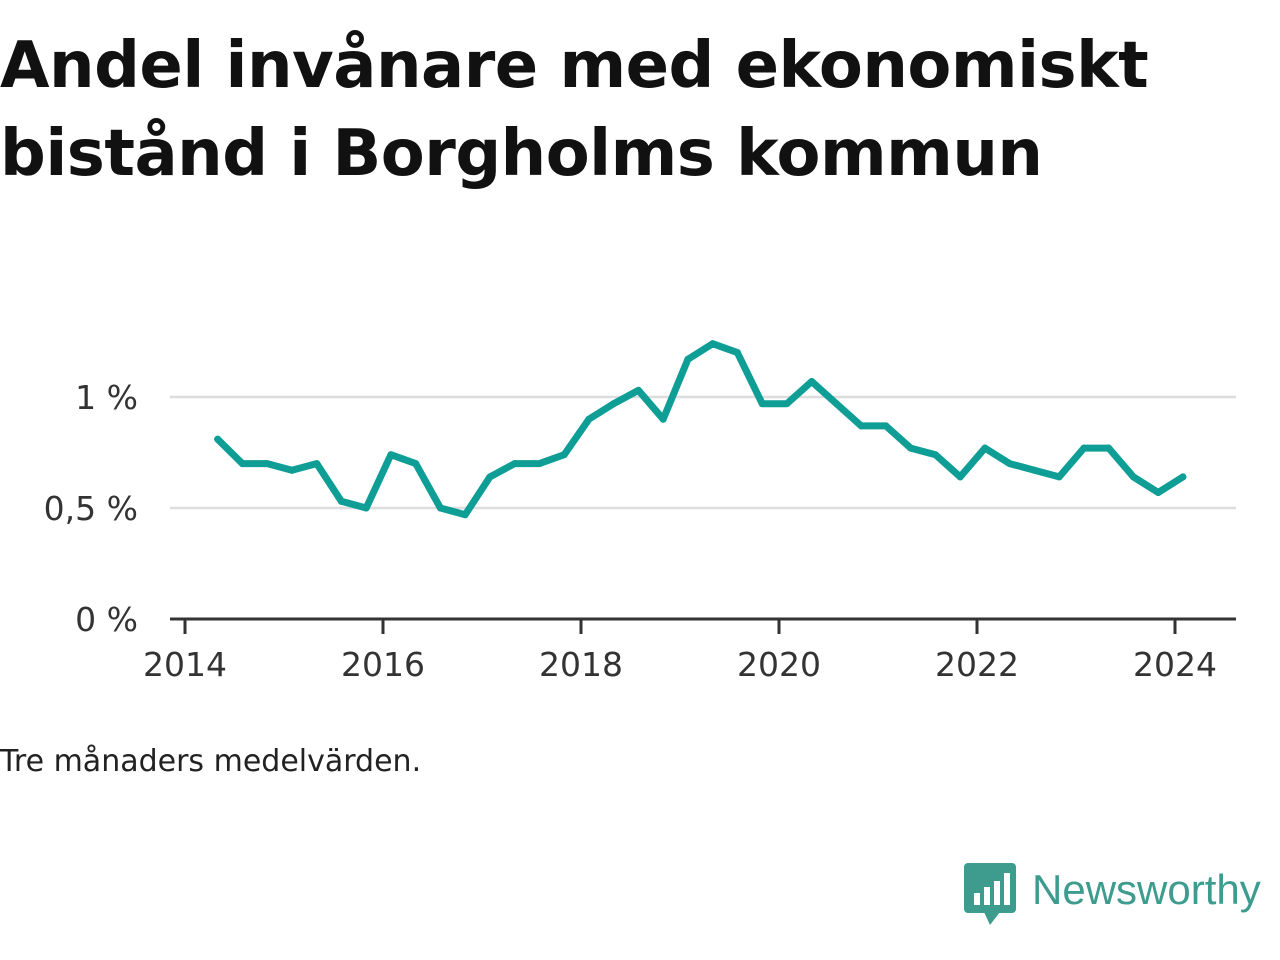 Image resolution: width=1280 pixels, height=960 pixels. Describe the element at coordinates (211, 761) in the screenshot. I see `chart-note: Tre månaders medelvärden.` at that location.